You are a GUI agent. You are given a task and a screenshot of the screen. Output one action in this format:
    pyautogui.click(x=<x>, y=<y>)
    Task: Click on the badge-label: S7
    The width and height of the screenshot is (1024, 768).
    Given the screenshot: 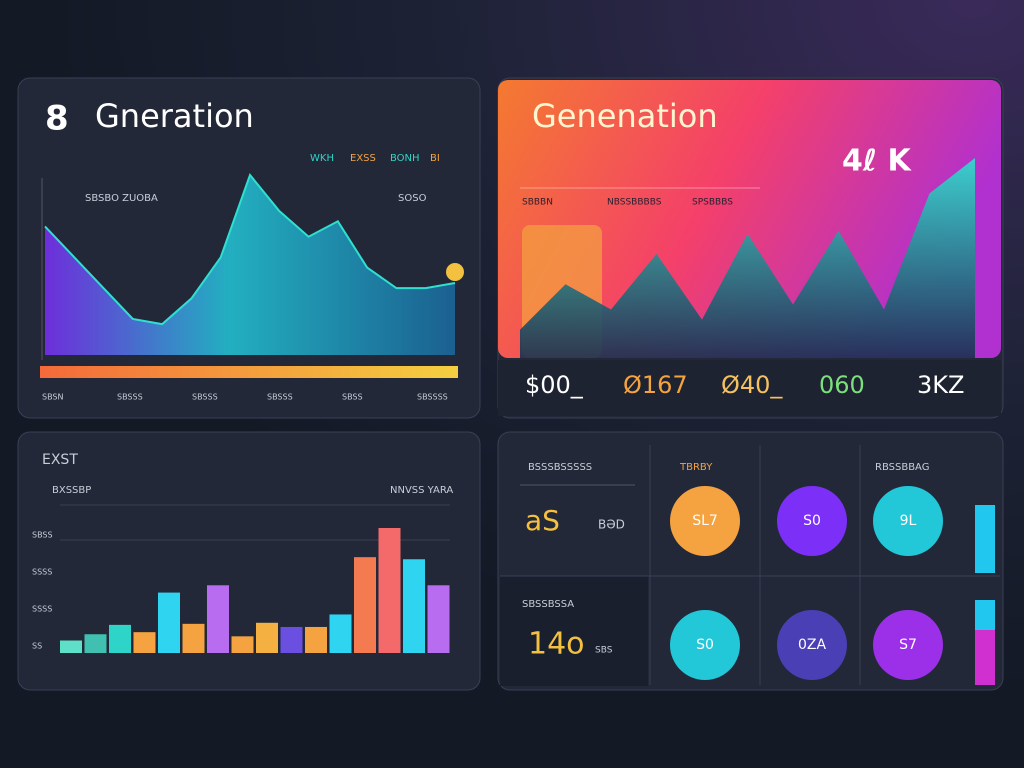 What is the action you would take?
    pyautogui.click(x=908, y=645)
    